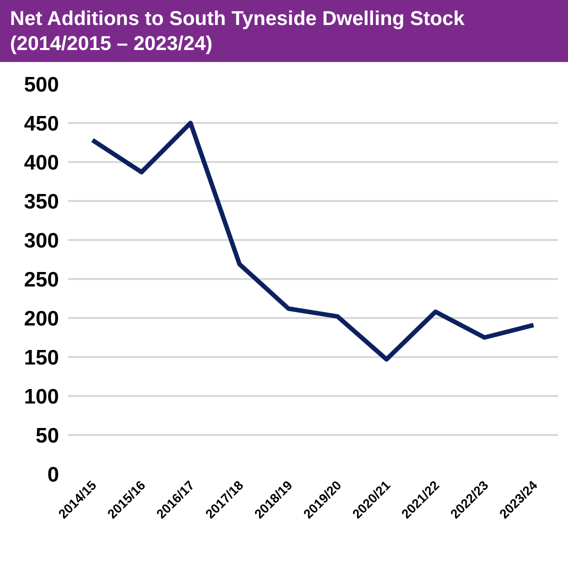 This screenshot has width=568, height=578. What do you see at coordinates (53, 474) in the screenshot?
I see `y-tick-label: 0` at bounding box center [53, 474].